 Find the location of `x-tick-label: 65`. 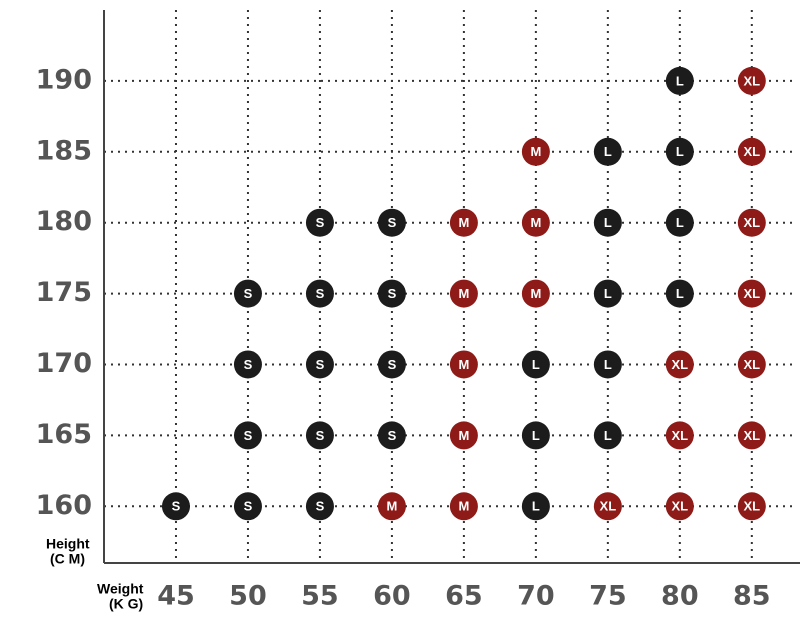

x-tick-label: 65 is located at coordinates (464, 596).